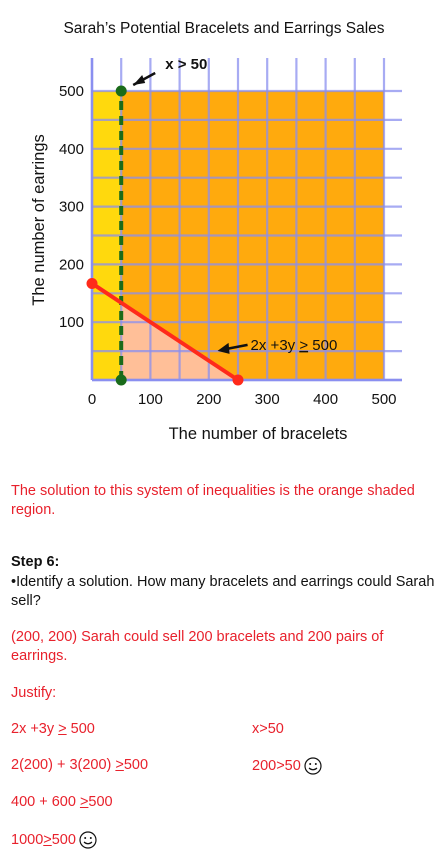 The image size is (448, 861). I want to click on justify-left-1a: 2x +3y, so click(35, 729).